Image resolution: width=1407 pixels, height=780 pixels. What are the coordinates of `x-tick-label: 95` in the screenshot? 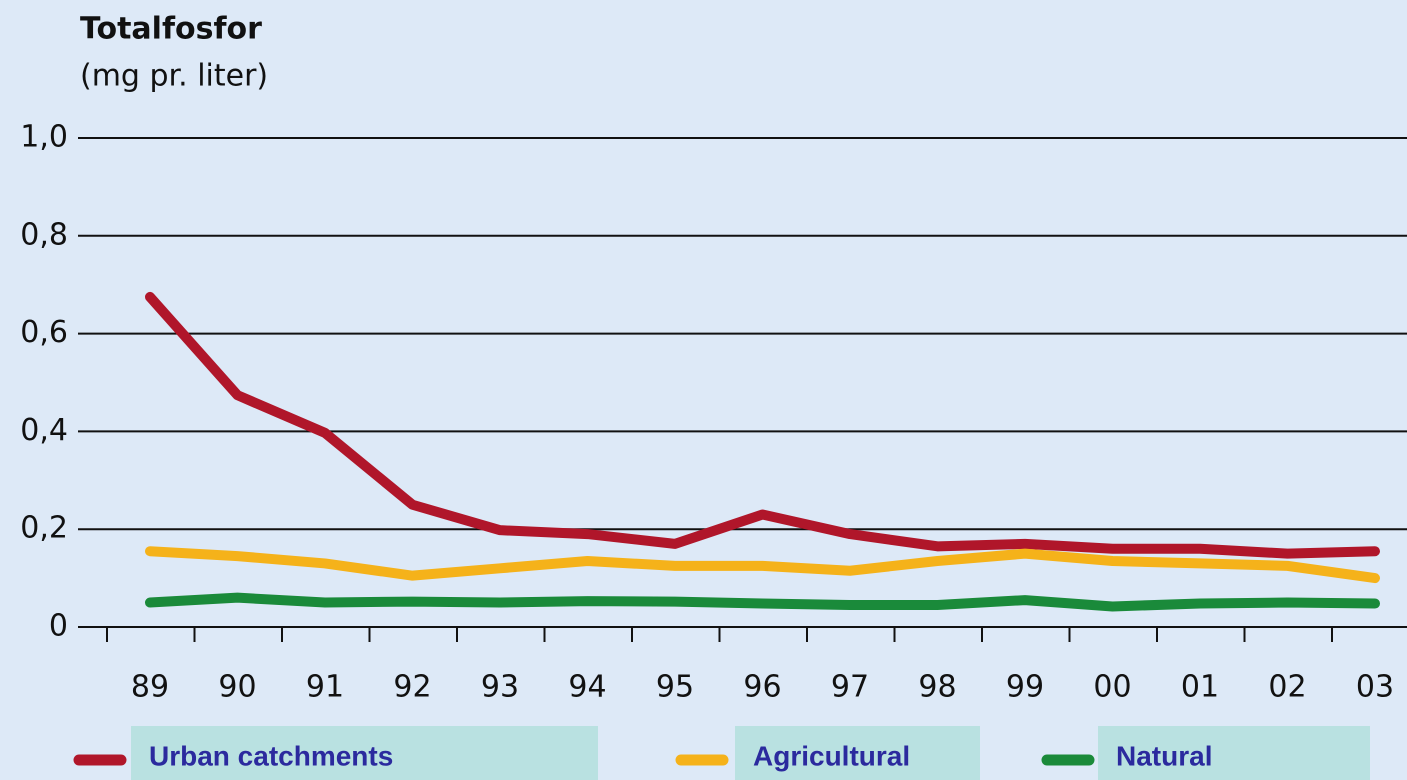 It's located at (675, 687).